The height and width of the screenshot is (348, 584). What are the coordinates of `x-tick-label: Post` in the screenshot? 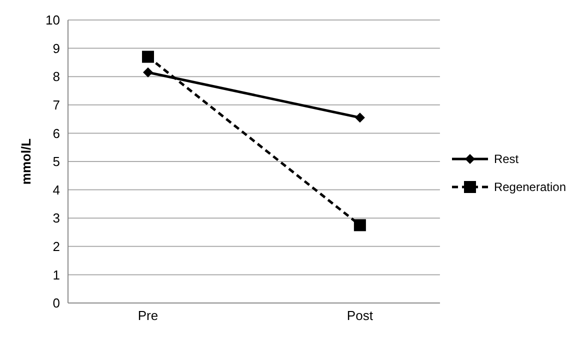 It's located at (360, 316).